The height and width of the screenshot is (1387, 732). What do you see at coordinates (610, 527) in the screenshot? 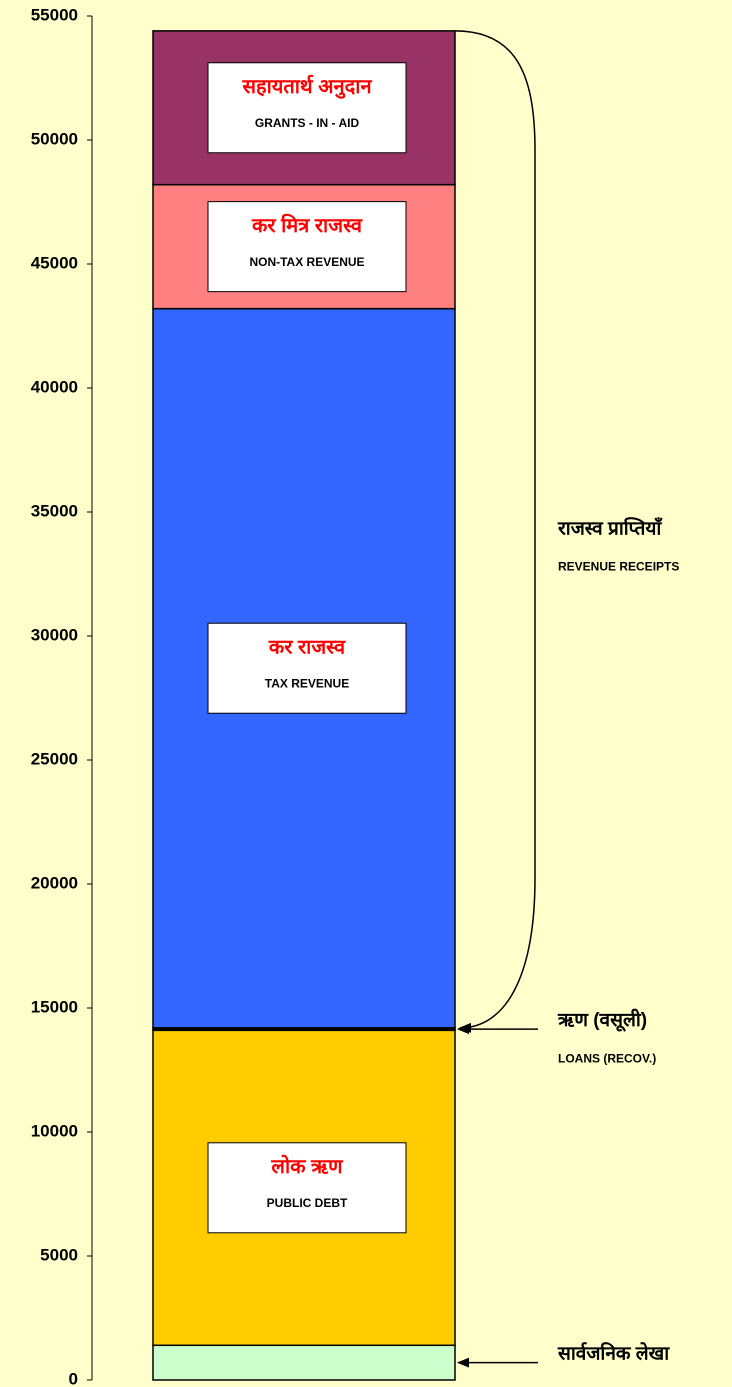
I see `annotation-local: राजस्व प्राप्तियाँ` at bounding box center [610, 527].